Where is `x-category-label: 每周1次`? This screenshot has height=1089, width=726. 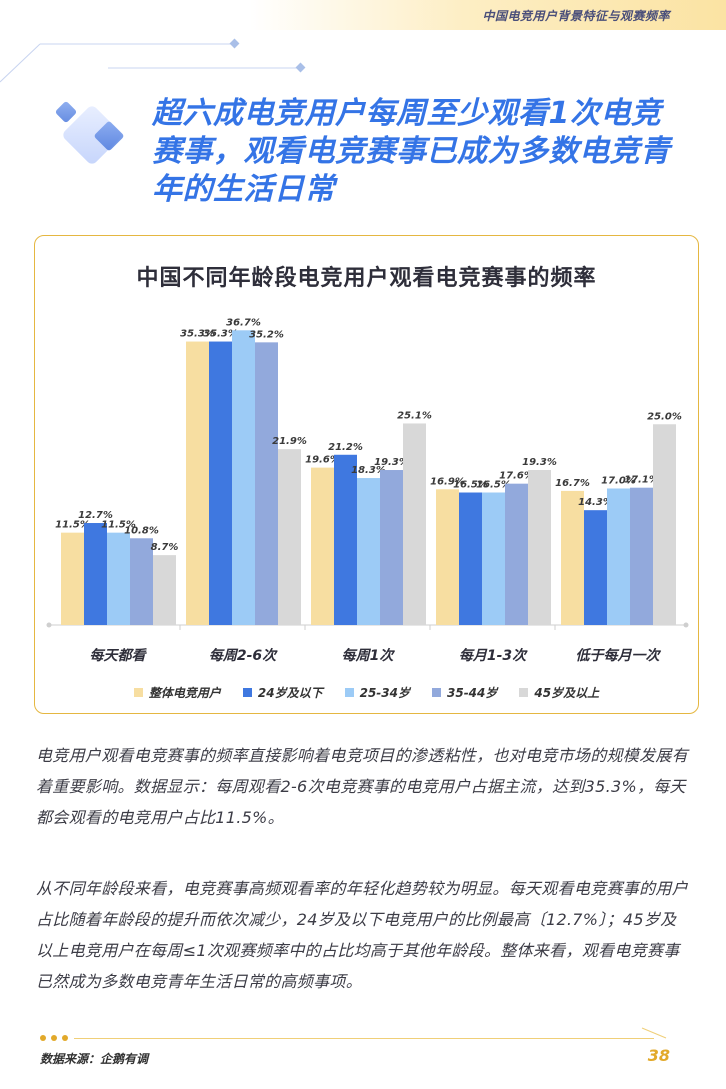
x-category-label: 每周1次 is located at coordinates (369, 655).